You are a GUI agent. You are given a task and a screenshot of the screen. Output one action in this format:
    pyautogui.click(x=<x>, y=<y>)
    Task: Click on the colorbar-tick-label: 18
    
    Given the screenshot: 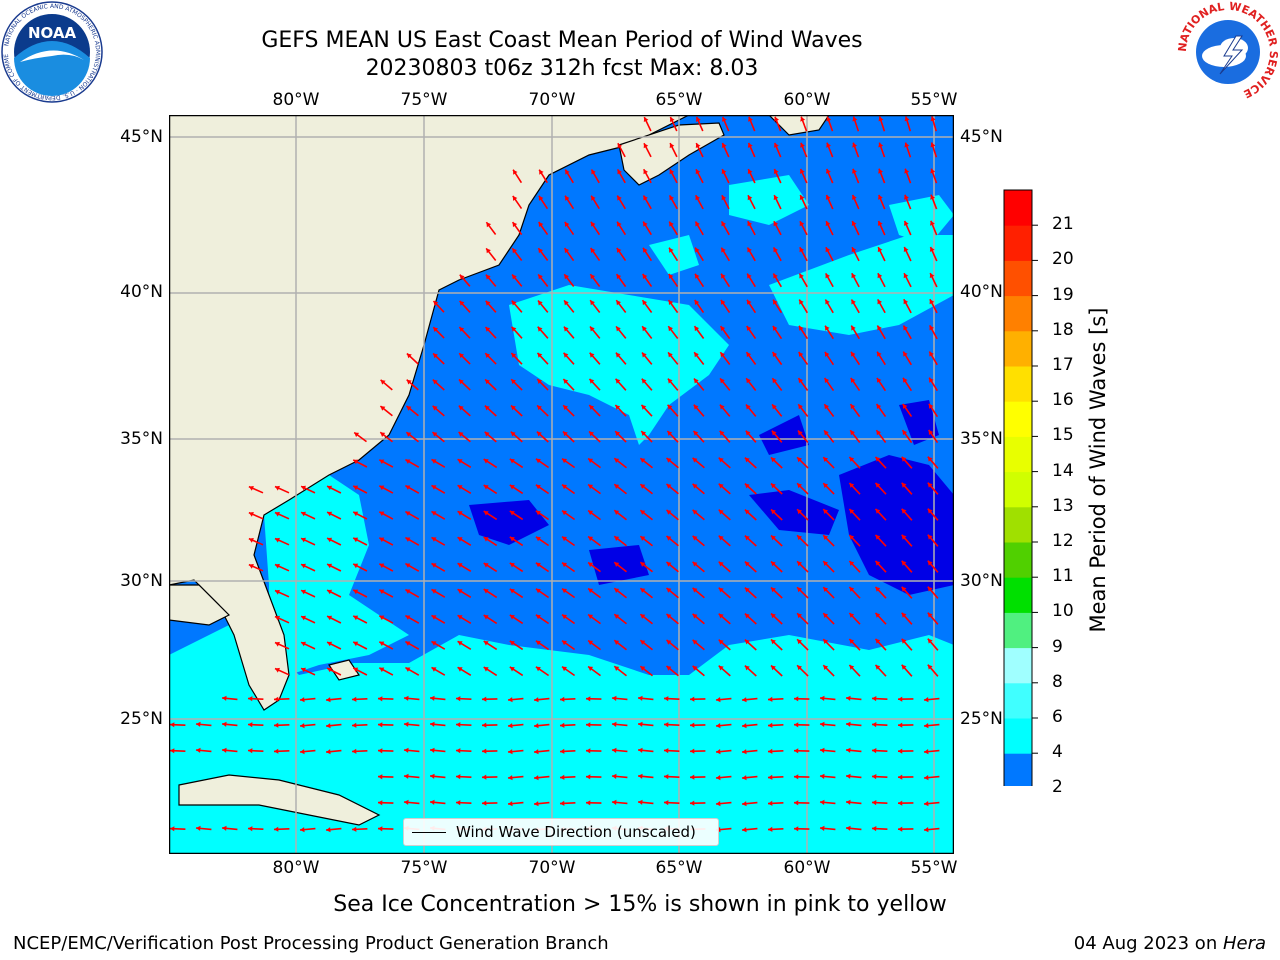 What is the action you would take?
    pyautogui.click(x=1063, y=329)
    